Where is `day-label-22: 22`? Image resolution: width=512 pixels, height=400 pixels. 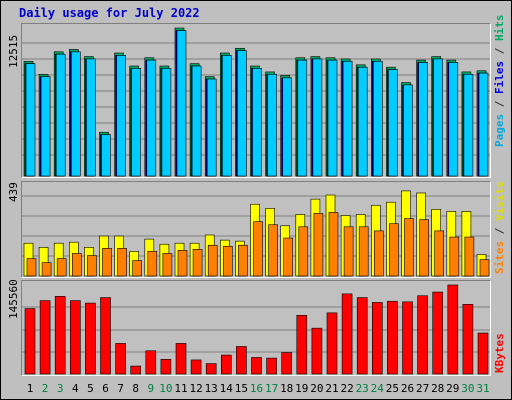
day-label-22: 22 is located at coordinates (346, 388).